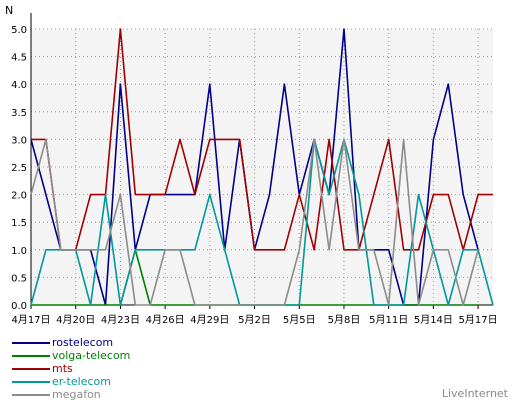 This screenshot has height=405, width=520. Describe the element at coordinates (31, 369) in the screenshot. I see `legend-swatch-mts` at that location.